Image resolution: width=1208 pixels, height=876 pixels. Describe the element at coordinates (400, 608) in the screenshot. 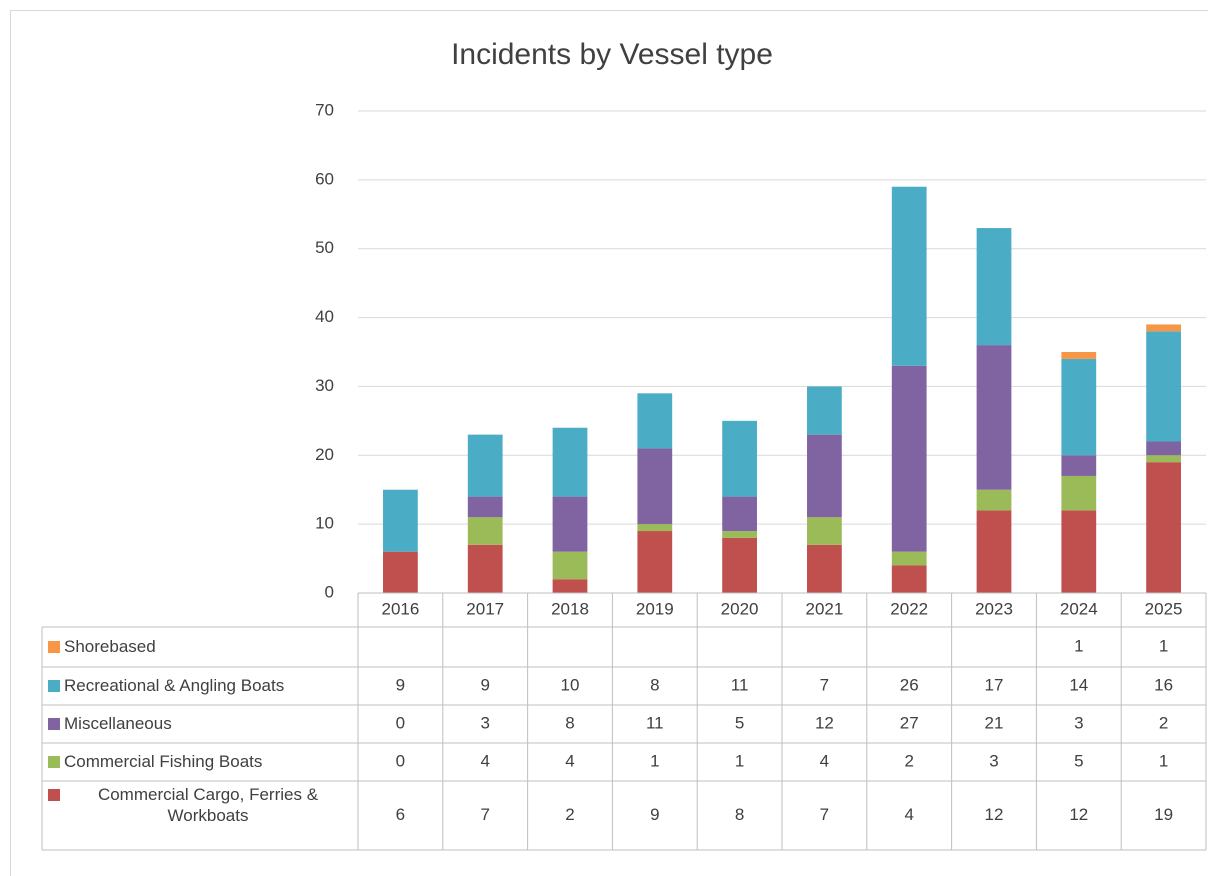

I see `x-tick-label: 2016` at that location.